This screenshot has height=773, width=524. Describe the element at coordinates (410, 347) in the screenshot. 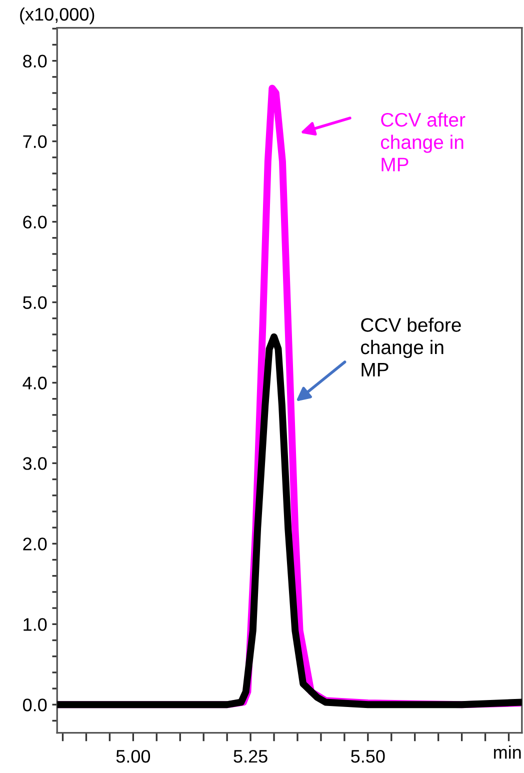

I see `annotation: CCV before change in MP` at that location.